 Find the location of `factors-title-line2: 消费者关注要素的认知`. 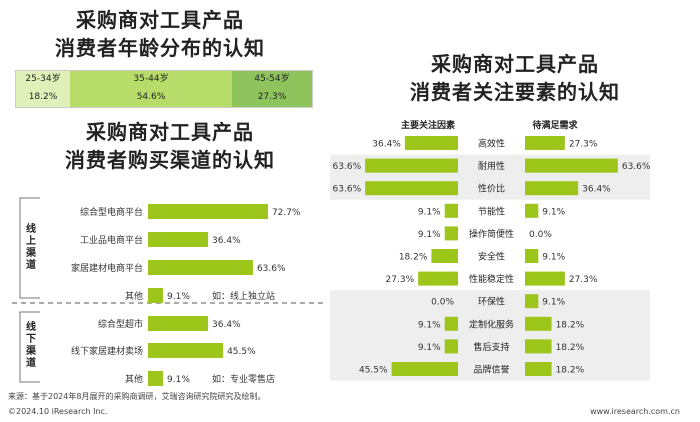

factors-title-line2: 消费者关注要素的认知 is located at coordinates (515, 92).